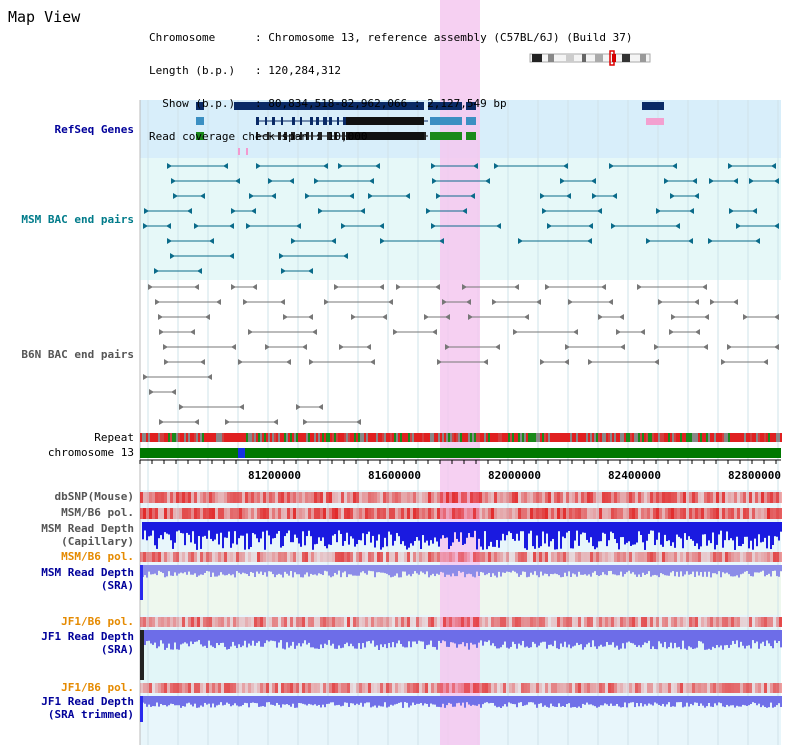  What do you see at coordinates (584, 58) in the screenshot?
I see `ideogram-band` at bounding box center [584, 58].